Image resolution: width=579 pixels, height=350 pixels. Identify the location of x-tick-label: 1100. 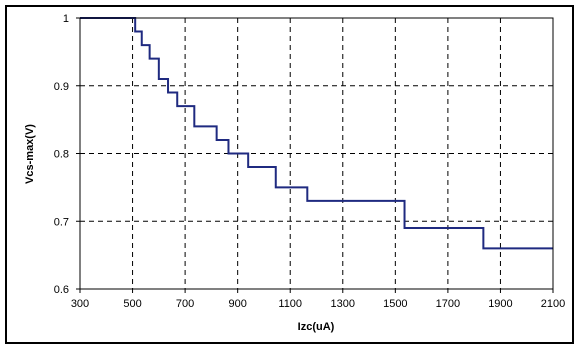
(290, 304).